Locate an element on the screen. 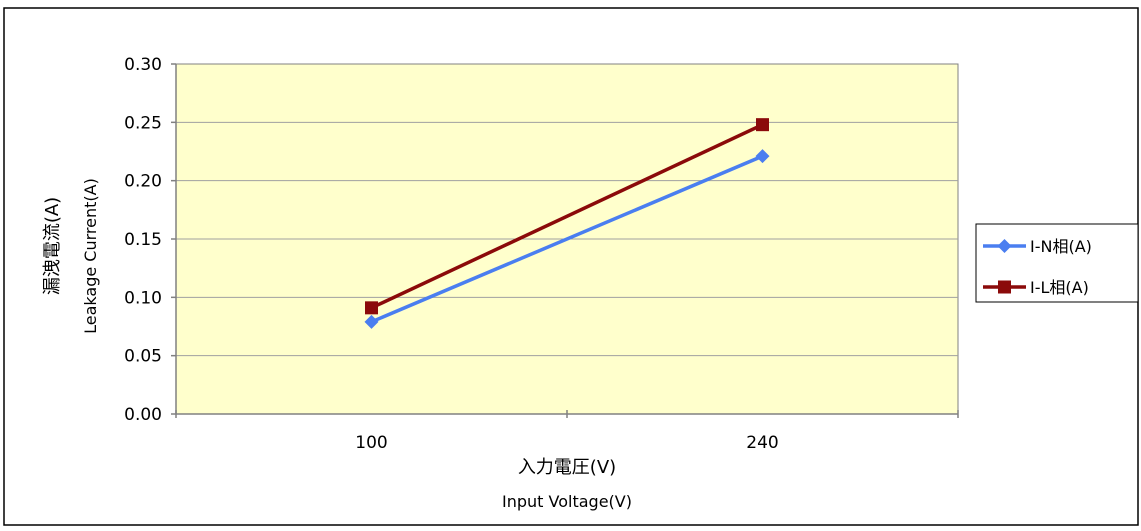  x-axis-title-en: Input Voltage(V) is located at coordinates (567, 501).